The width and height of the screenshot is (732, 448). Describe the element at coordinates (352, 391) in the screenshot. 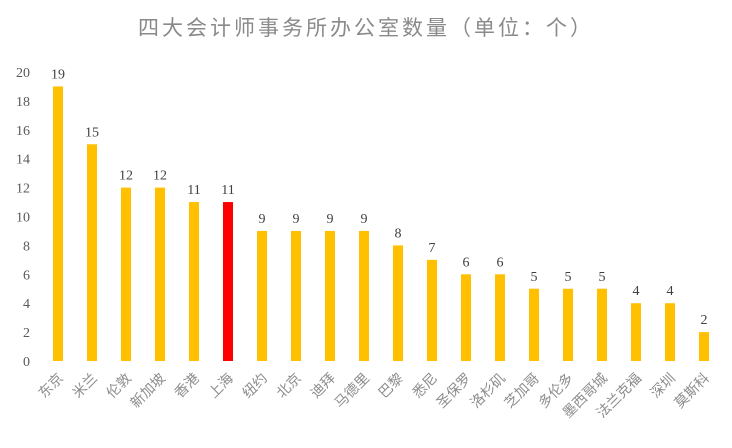

I see `x-tick-label: 马德里` at that location.